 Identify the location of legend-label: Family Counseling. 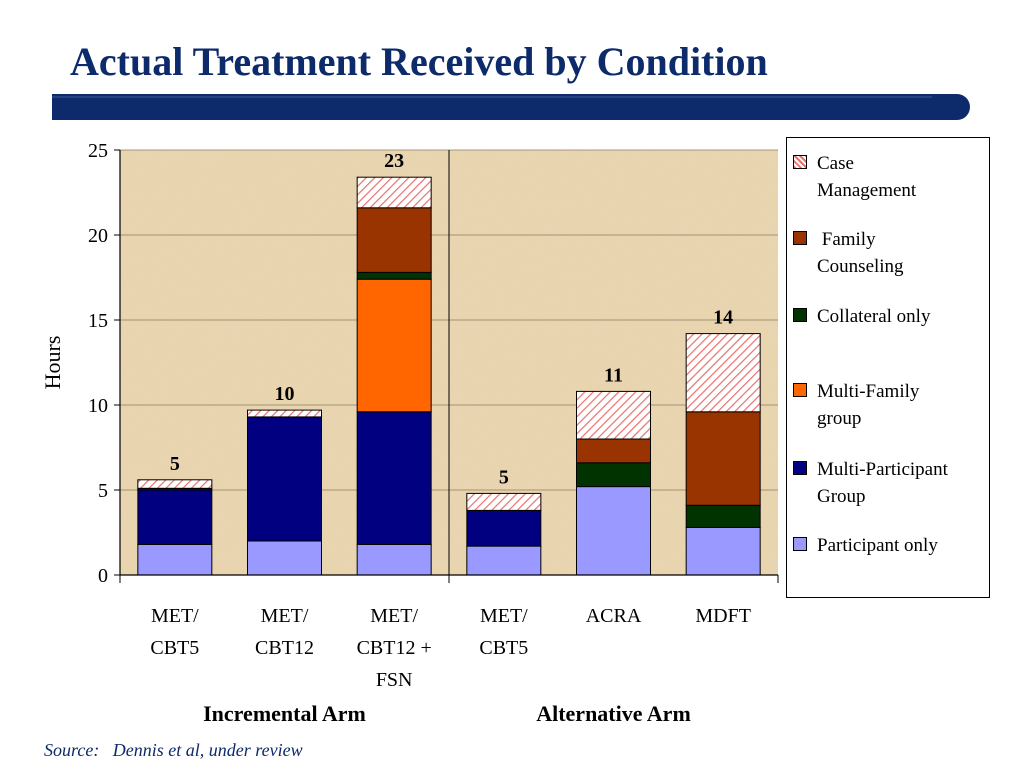
(860, 253).